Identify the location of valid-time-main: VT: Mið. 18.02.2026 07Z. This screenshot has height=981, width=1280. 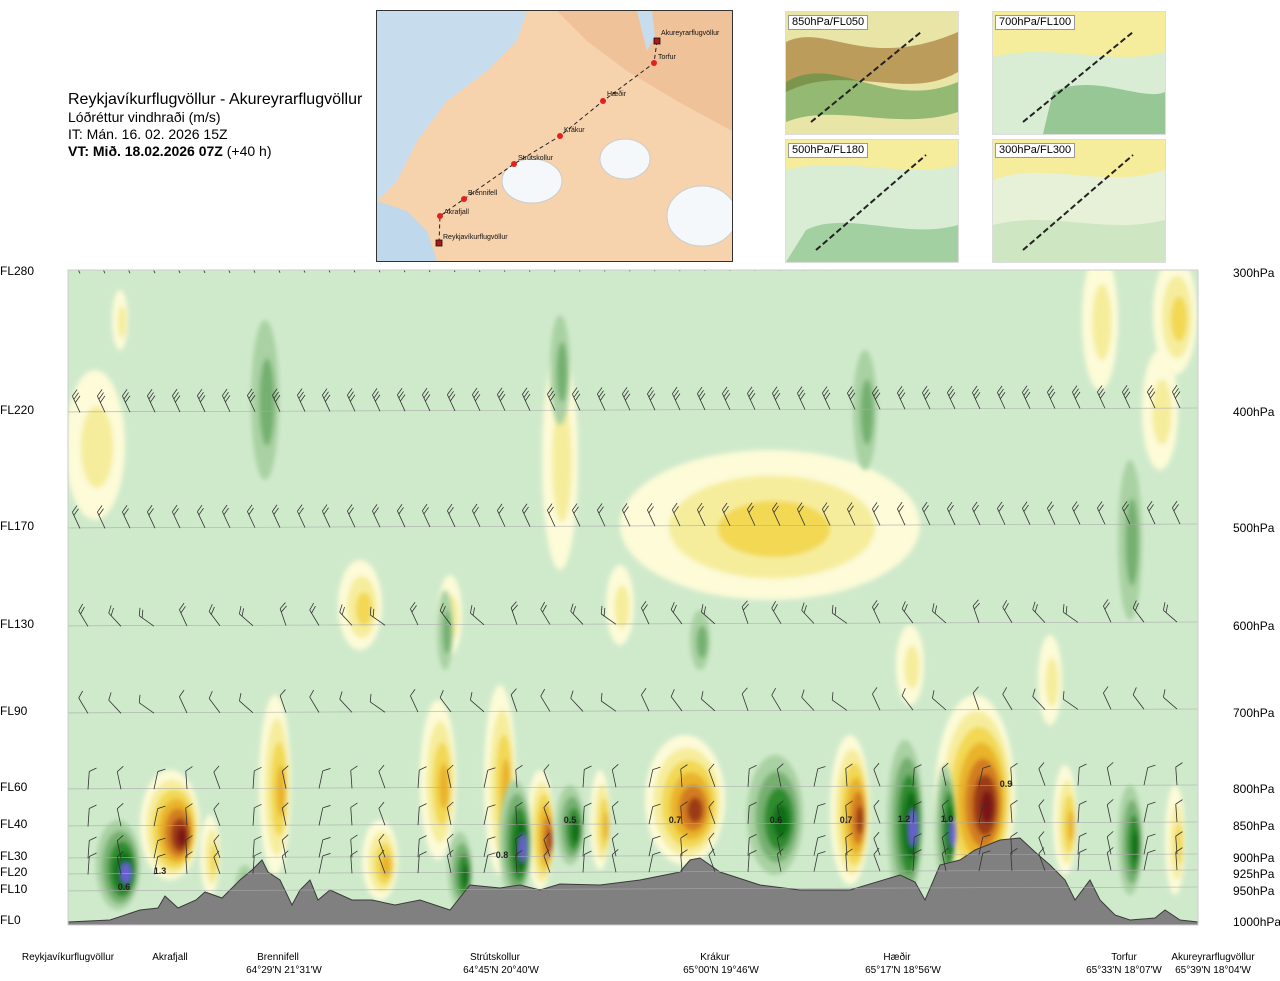
(145, 151).